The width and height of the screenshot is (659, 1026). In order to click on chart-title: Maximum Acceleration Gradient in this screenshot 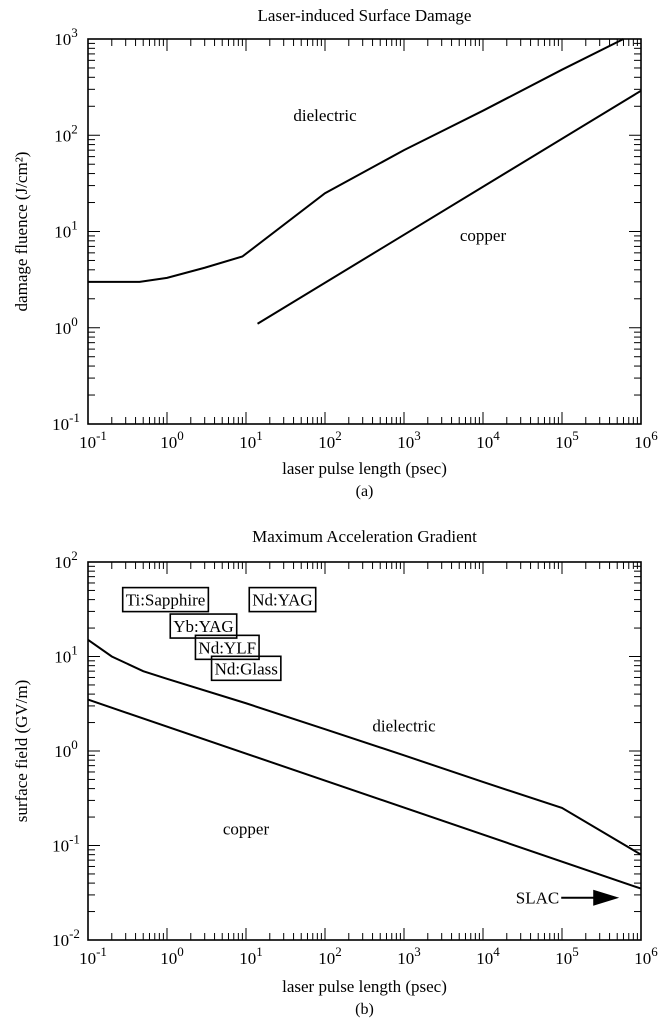, I will do `click(364, 536)`.